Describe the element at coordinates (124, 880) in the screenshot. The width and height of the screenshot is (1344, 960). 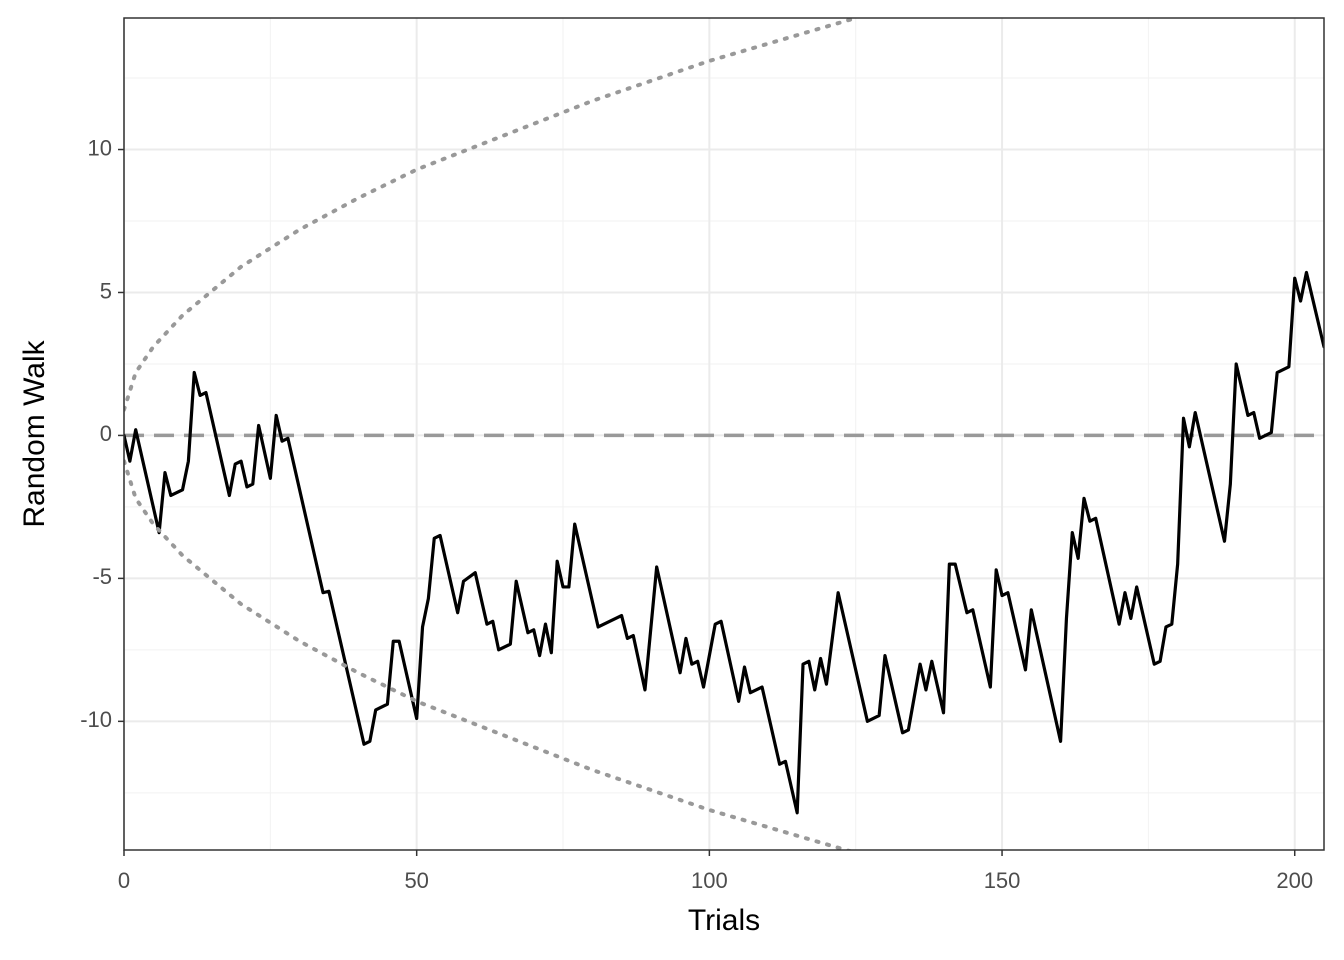
I see `x-tick-label: 0` at that location.